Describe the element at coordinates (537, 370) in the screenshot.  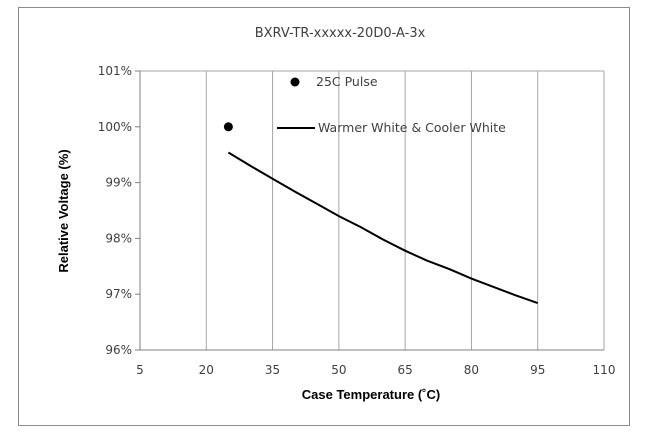
I see `x-tick-label: 95` at that location.